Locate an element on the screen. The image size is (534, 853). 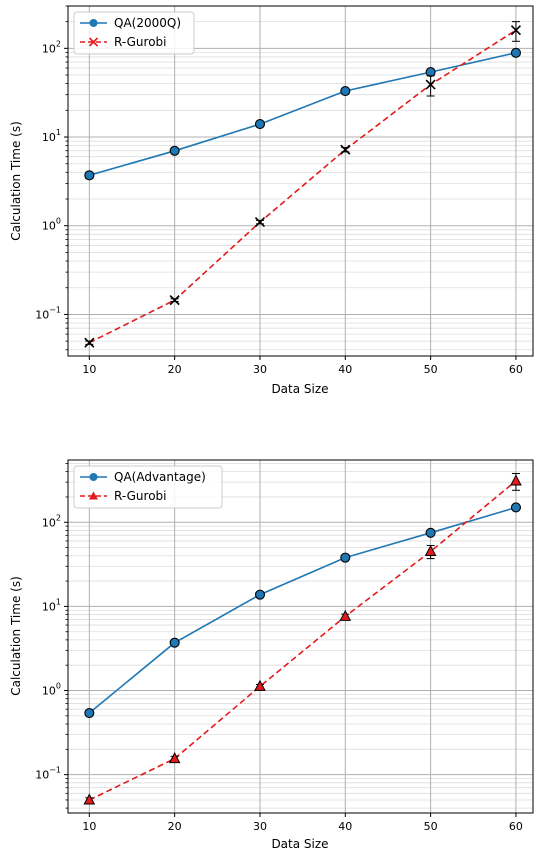
legend-symbol-qa-advantage is located at coordinates (93, 477).